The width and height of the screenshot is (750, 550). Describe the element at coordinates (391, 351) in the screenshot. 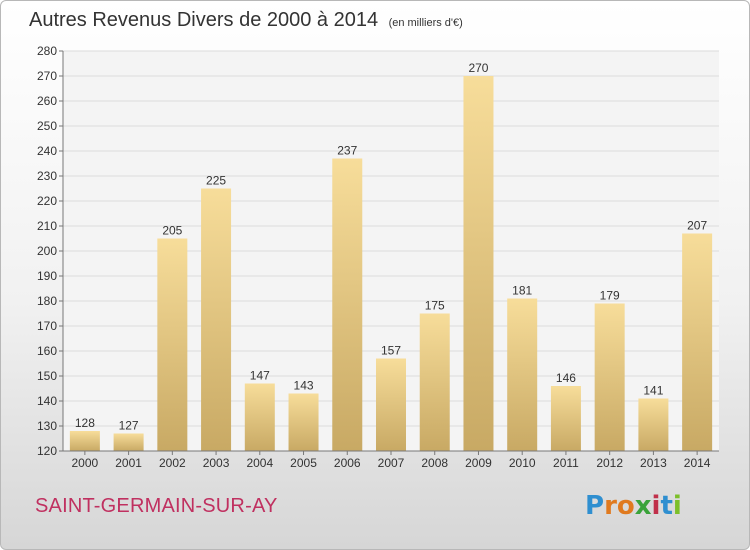

I see `data-label-2007: 157` at that location.